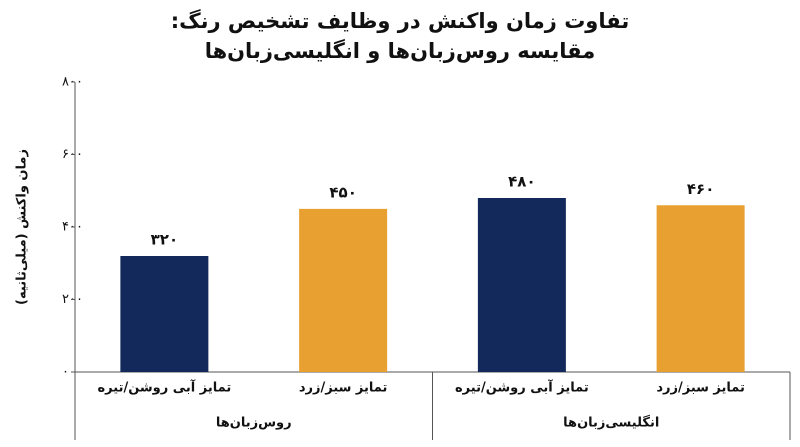 The width and height of the screenshot is (800, 447). I want to click on x-group-label: انگلیسی‌زبان‌ها, so click(611, 423).